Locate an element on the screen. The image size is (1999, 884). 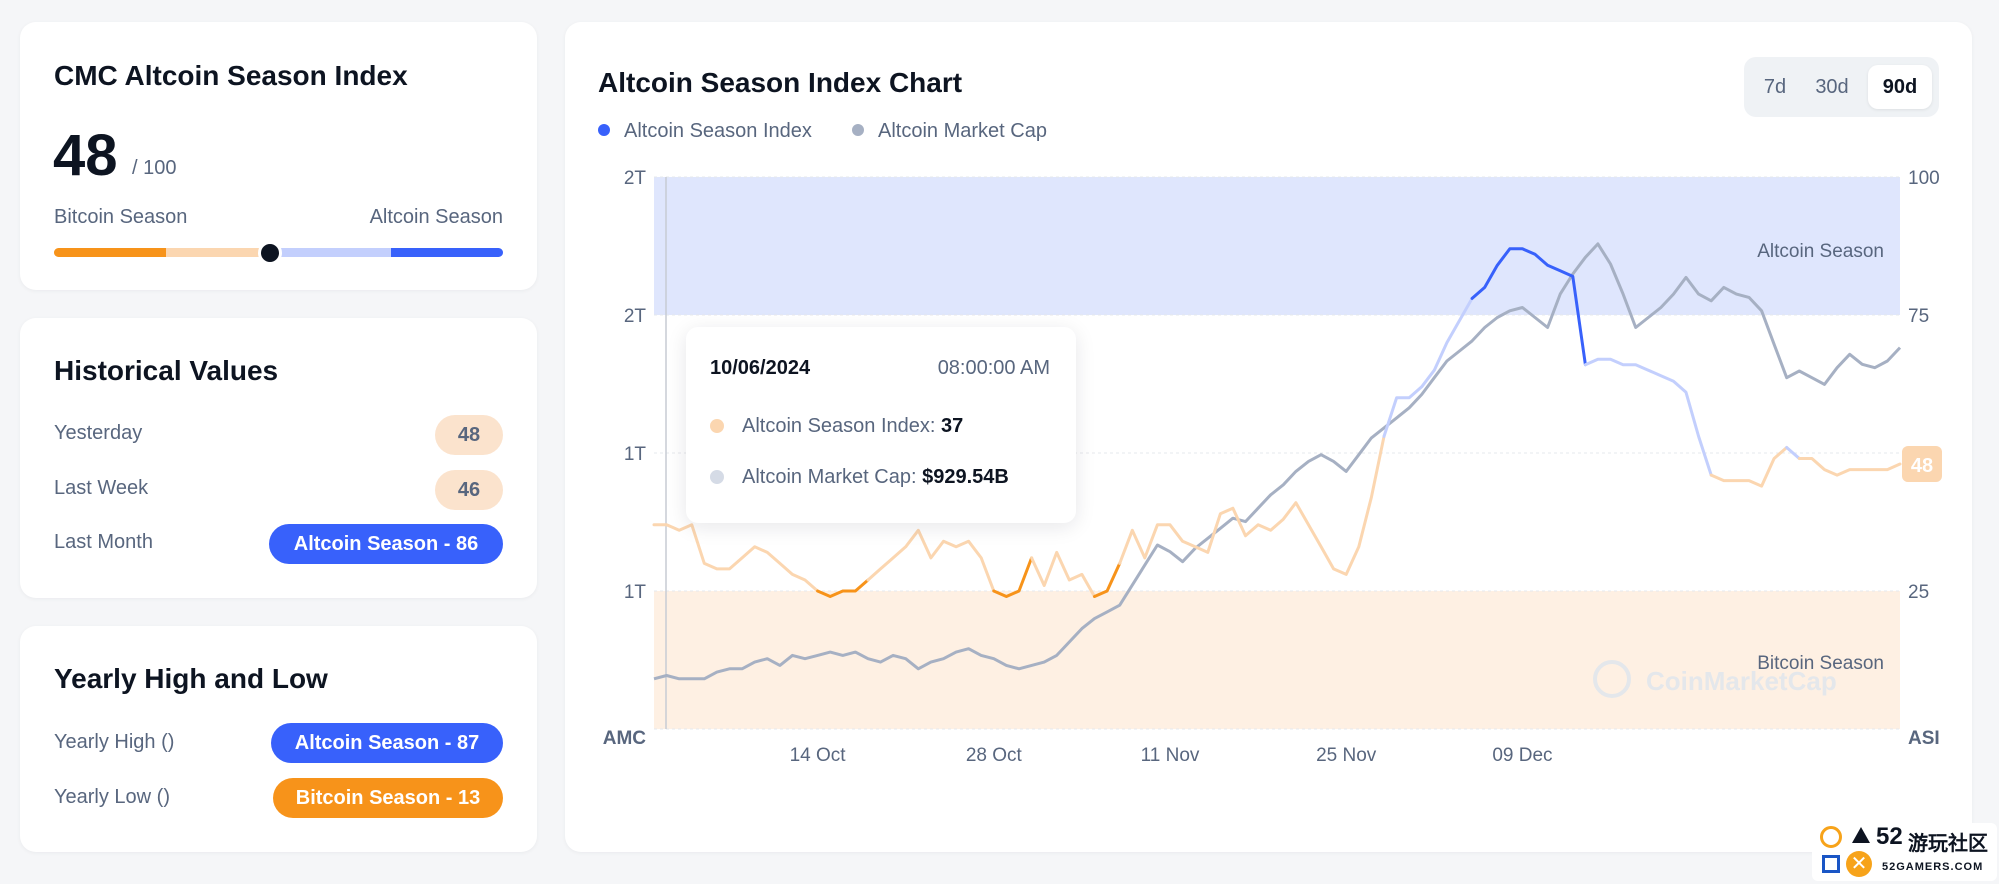
watermark-site-name: 游玩社区 is located at coordinates (1948, 844).